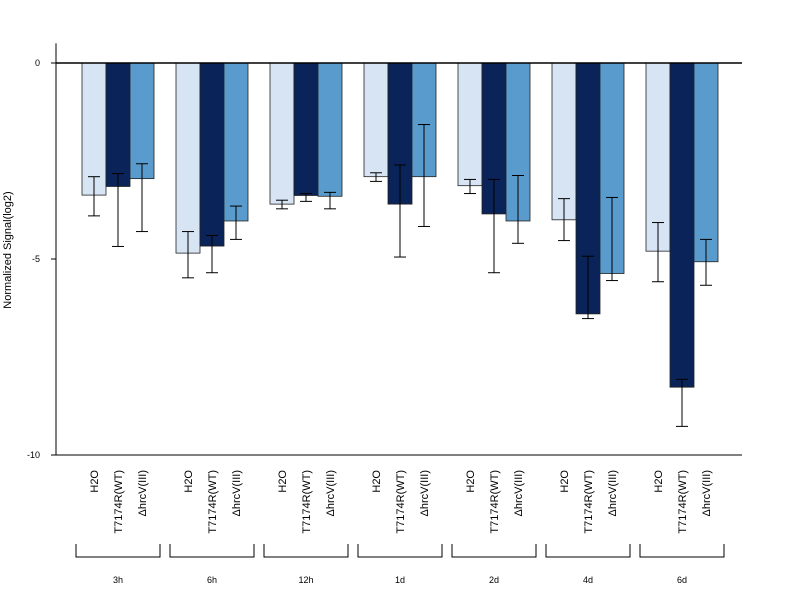  What do you see at coordinates (682, 580) in the screenshot?
I see `group-label: 6d` at bounding box center [682, 580].